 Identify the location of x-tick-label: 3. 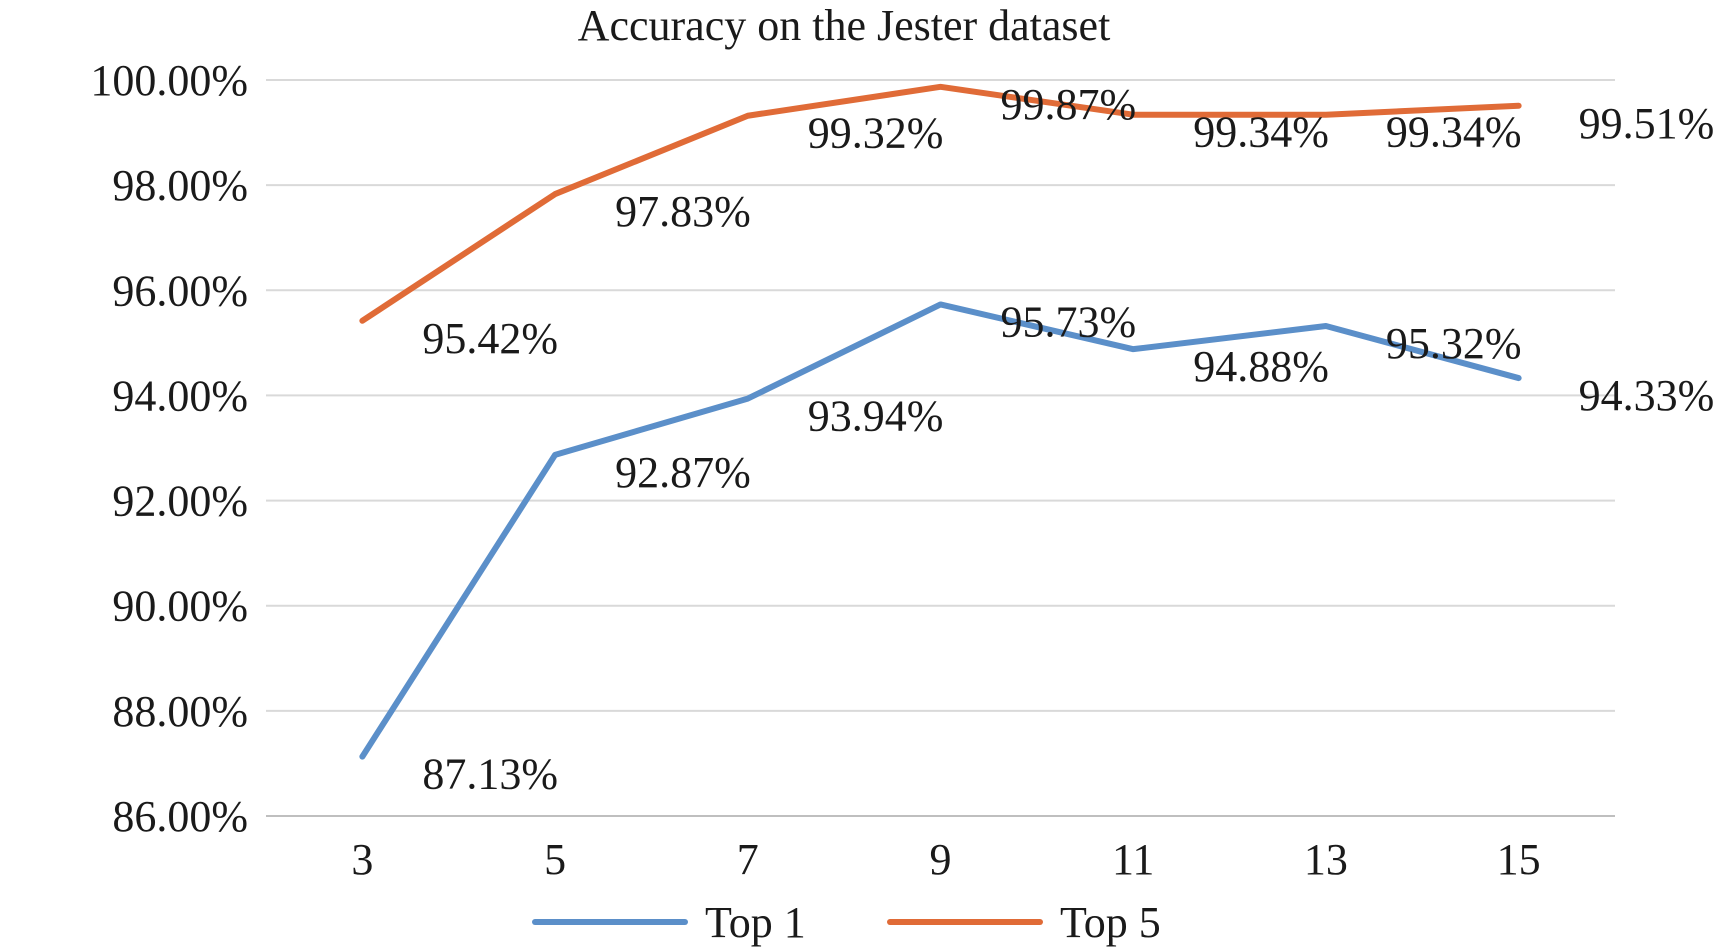
(362, 859).